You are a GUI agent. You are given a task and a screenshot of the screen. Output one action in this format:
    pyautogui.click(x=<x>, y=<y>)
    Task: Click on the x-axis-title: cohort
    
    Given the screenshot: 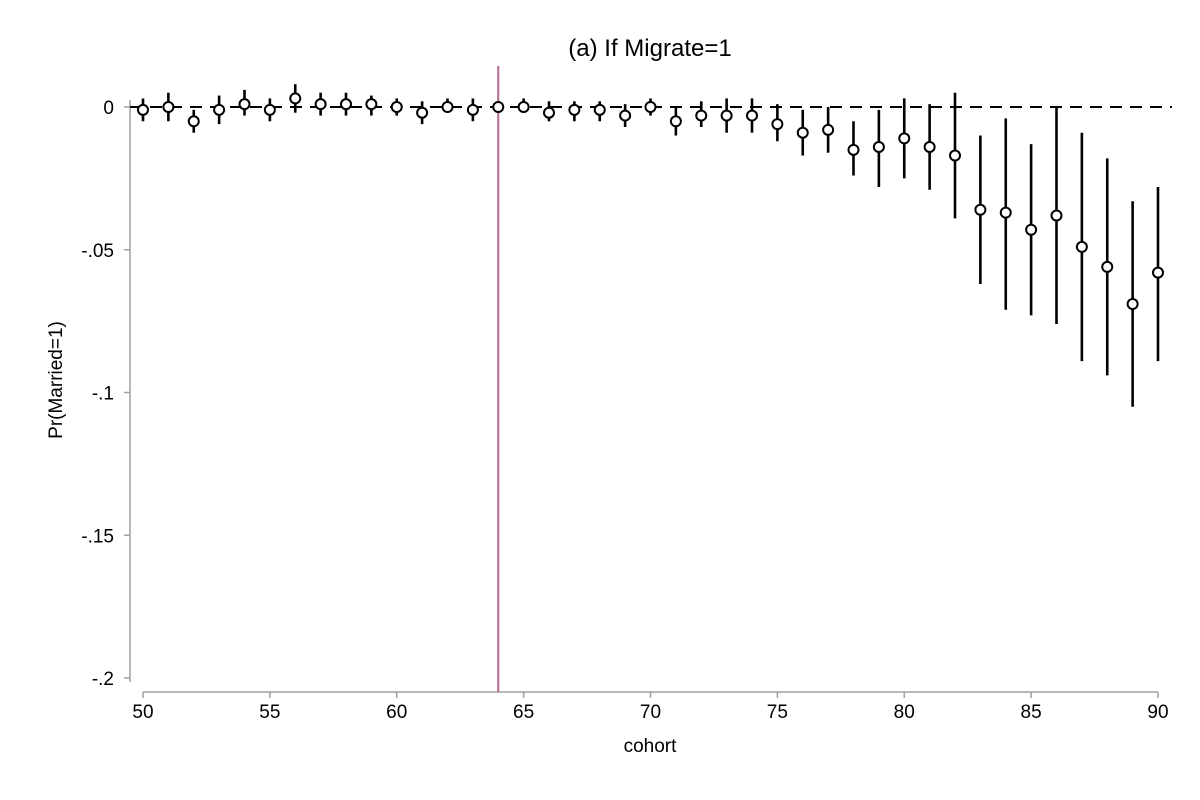 What is the action you would take?
    pyautogui.click(x=651, y=746)
    